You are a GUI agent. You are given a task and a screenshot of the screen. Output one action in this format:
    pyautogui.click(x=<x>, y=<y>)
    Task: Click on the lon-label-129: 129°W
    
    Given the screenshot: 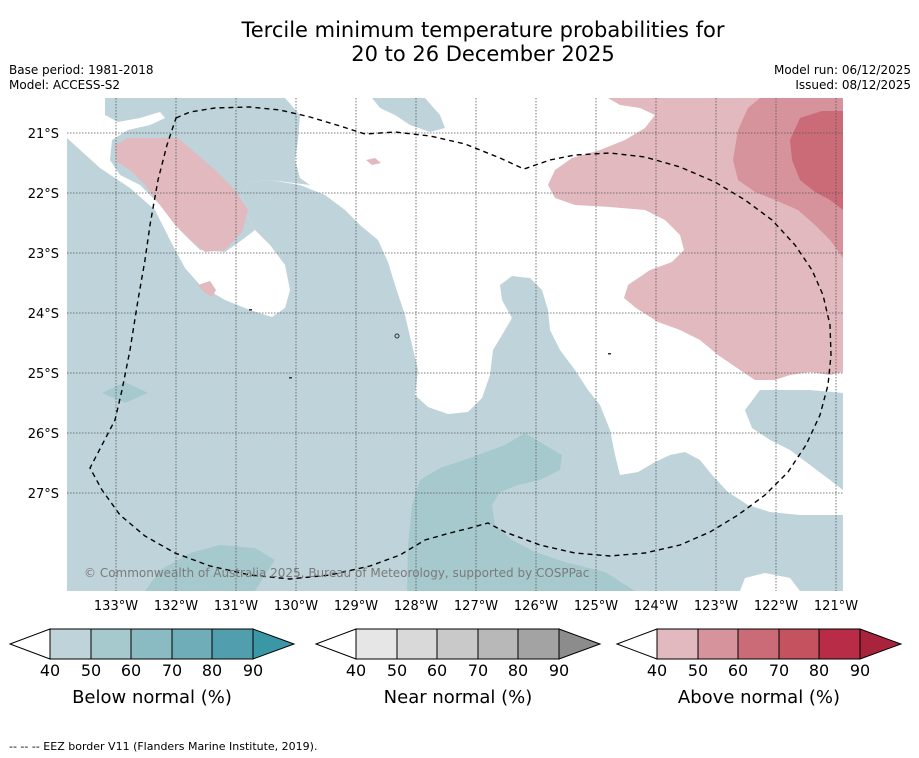 What is the action you would take?
    pyautogui.click(x=356, y=606)
    